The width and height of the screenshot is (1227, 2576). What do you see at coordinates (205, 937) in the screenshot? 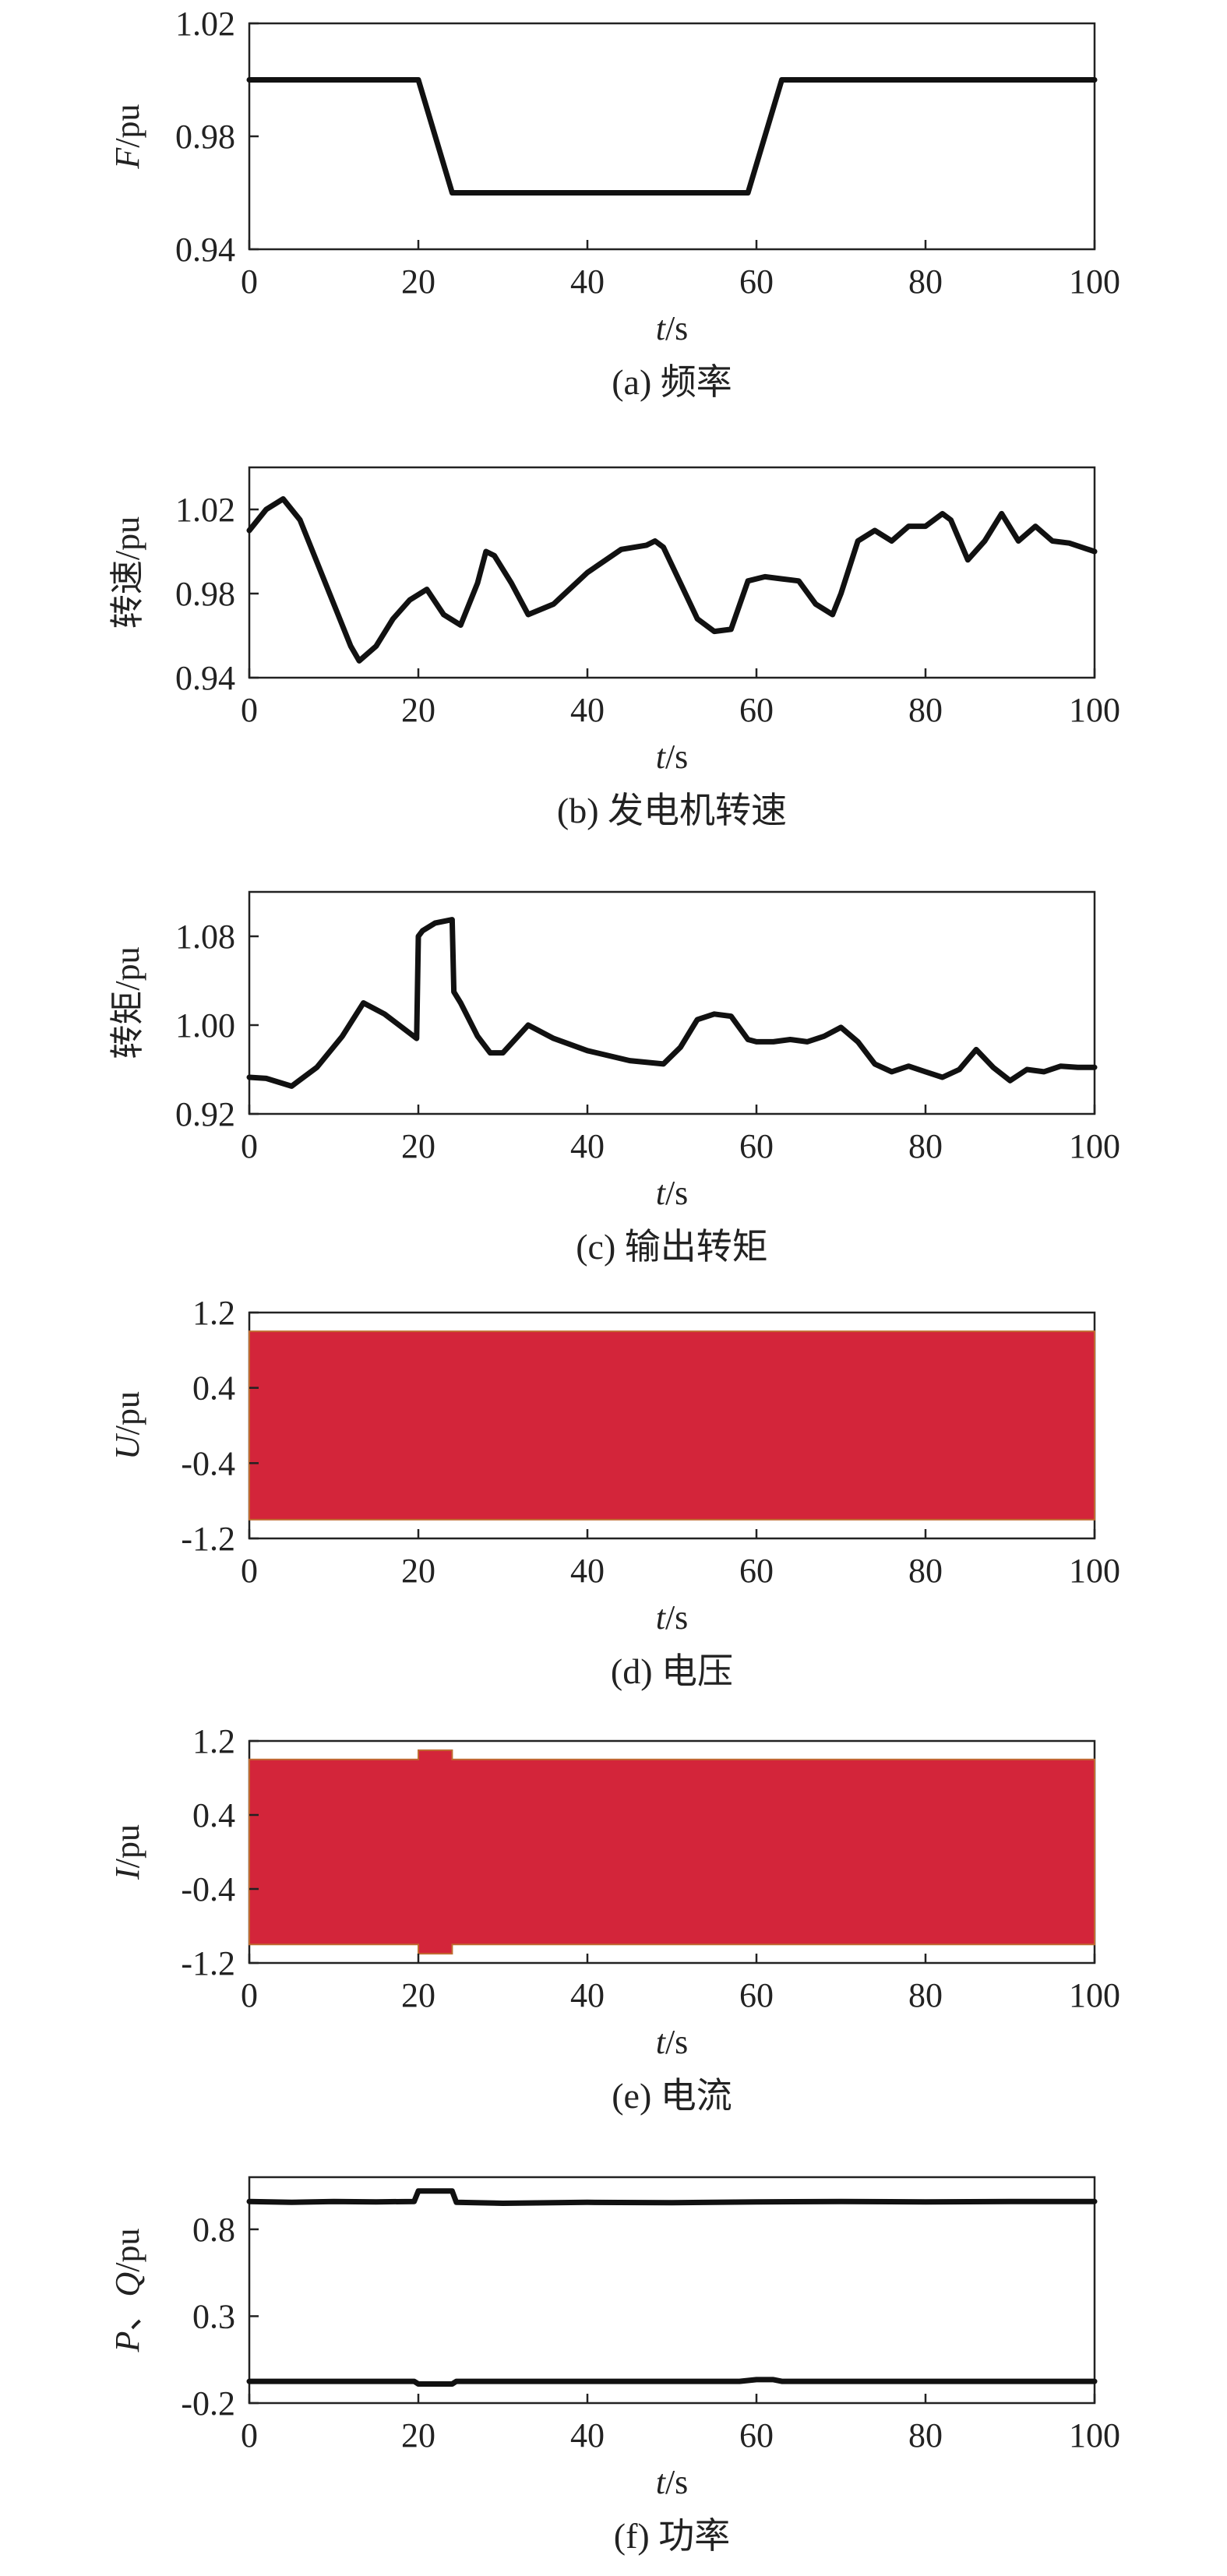
I see `y-tick-label: 1.08` at bounding box center [205, 937].